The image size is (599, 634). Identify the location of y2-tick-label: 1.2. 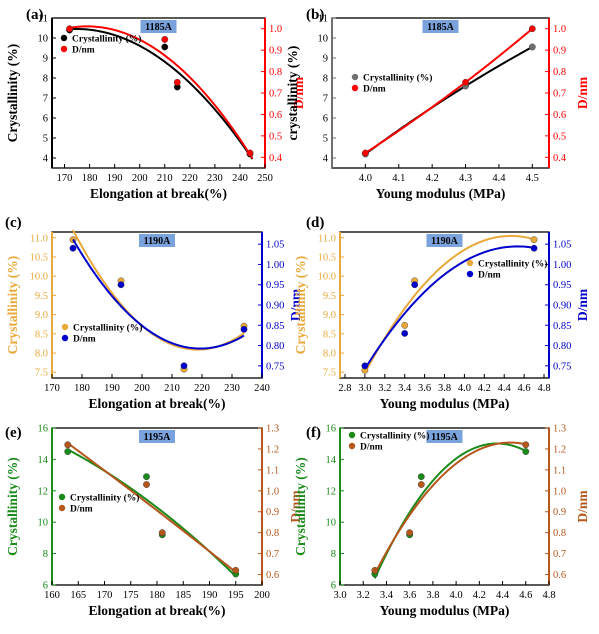
(272, 449).